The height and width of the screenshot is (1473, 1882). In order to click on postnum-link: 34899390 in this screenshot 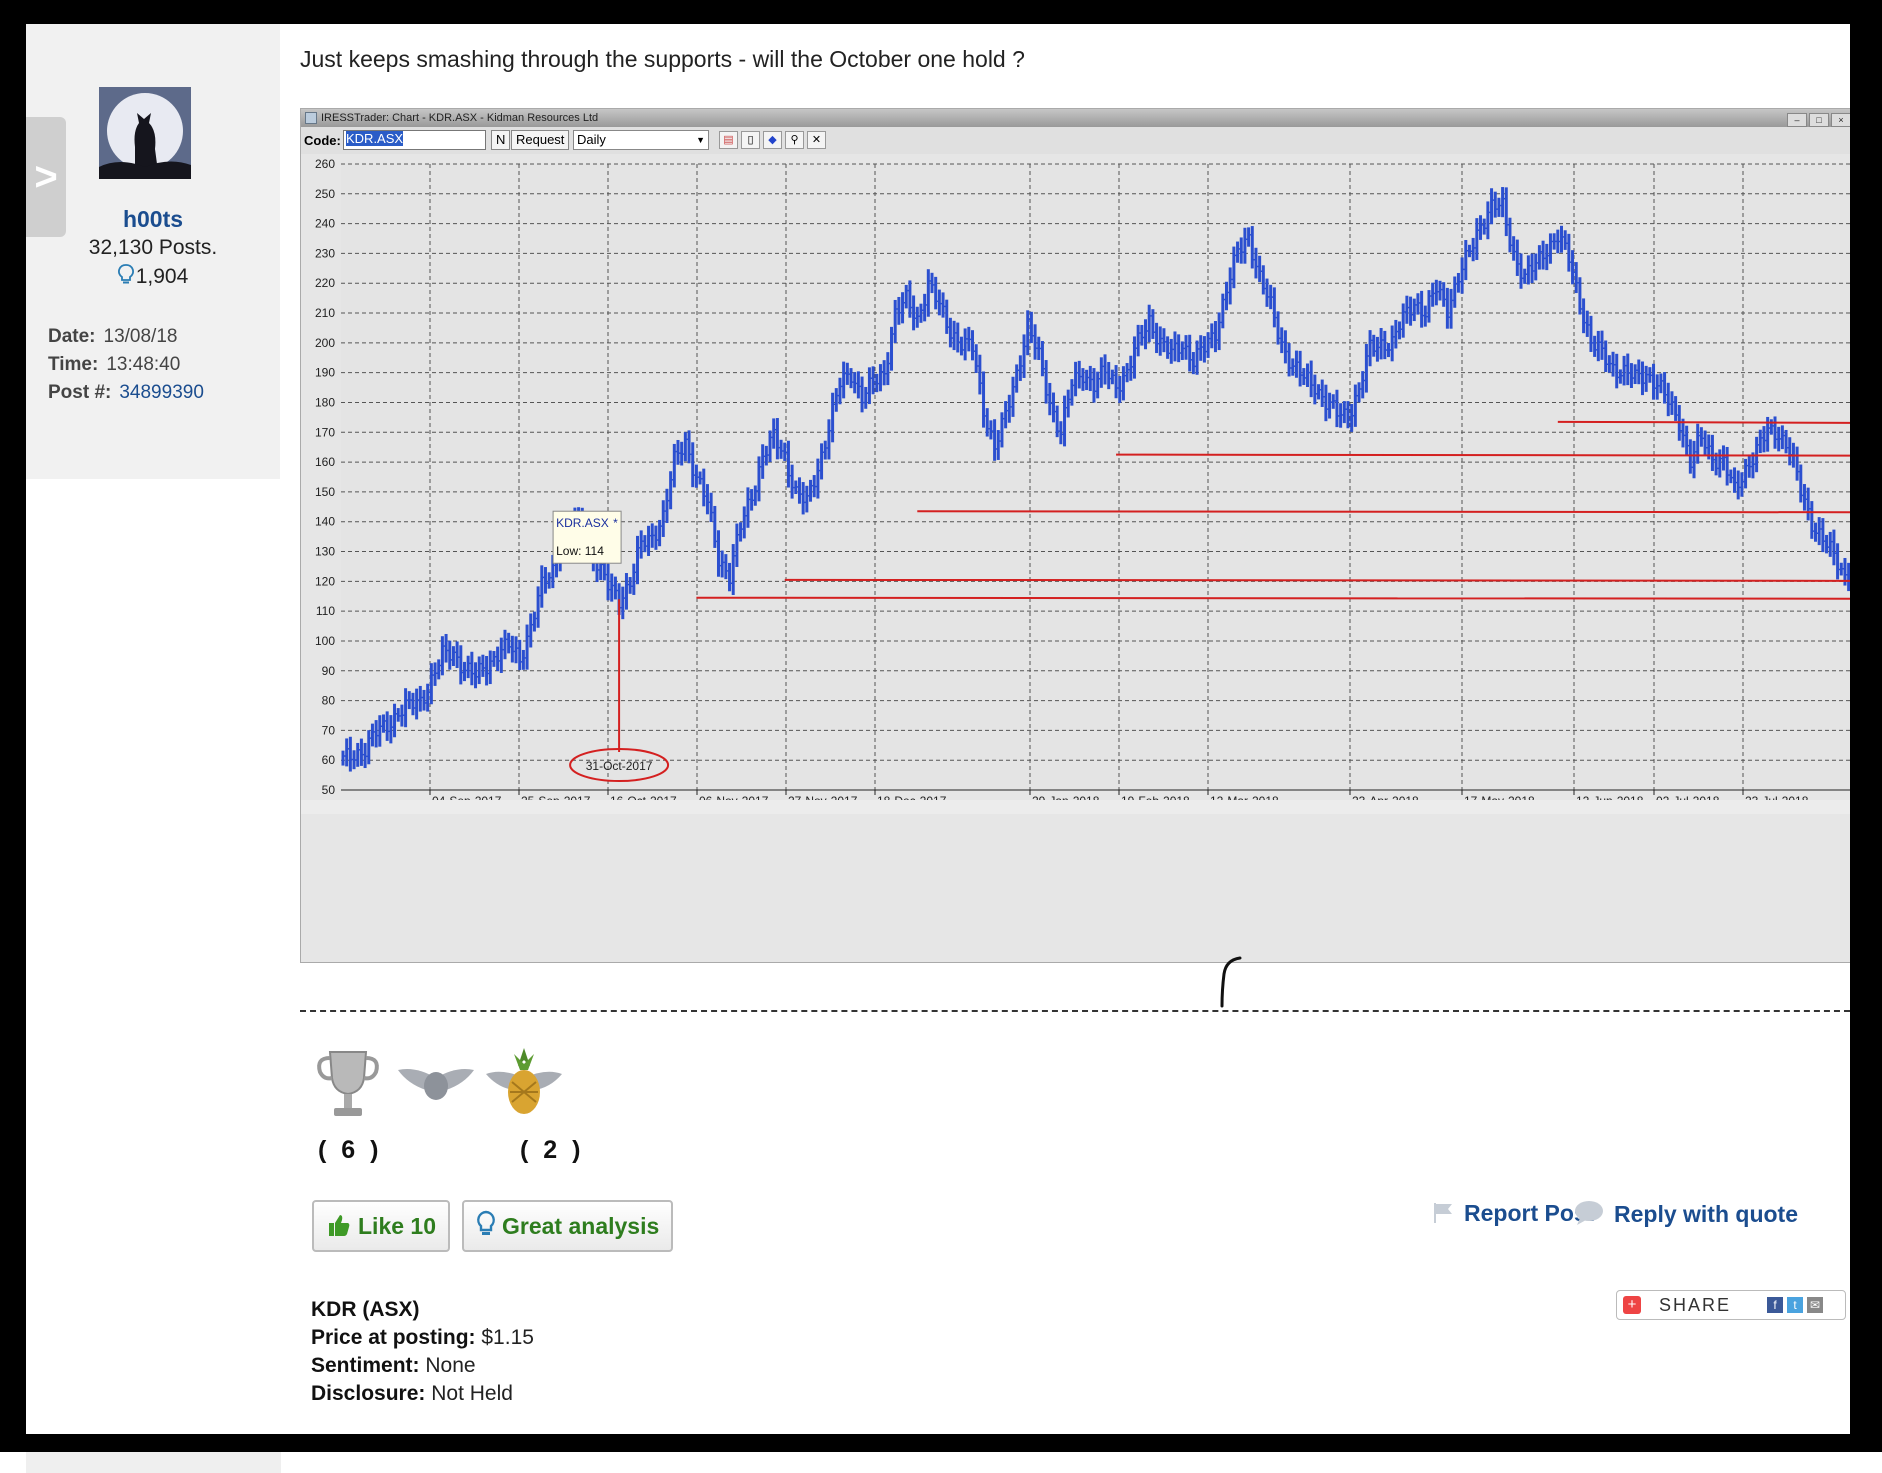, I will do `click(161, 392)`.